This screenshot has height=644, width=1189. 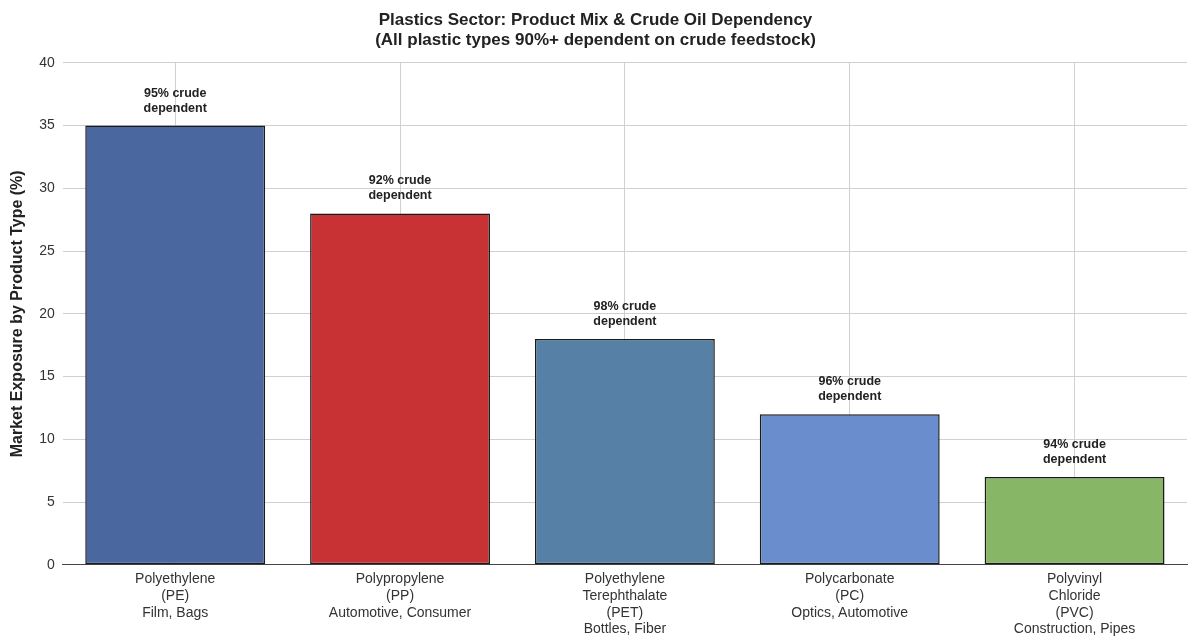 What do you see at coordinates (47, 312) in the screenshot?
I see `y-tick-label: 20` at bounding box center [47, 312].